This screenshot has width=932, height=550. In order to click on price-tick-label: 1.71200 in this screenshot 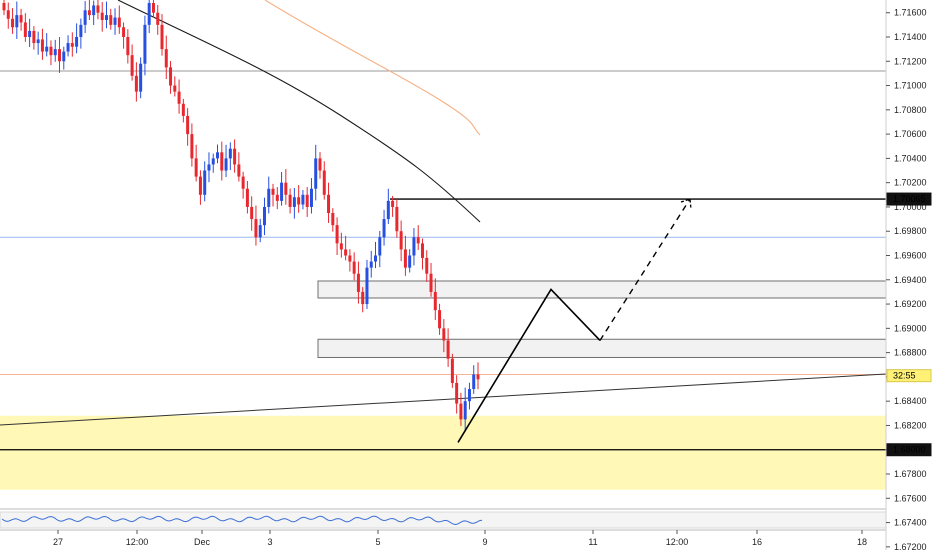, I will do `click(910, 61)`.